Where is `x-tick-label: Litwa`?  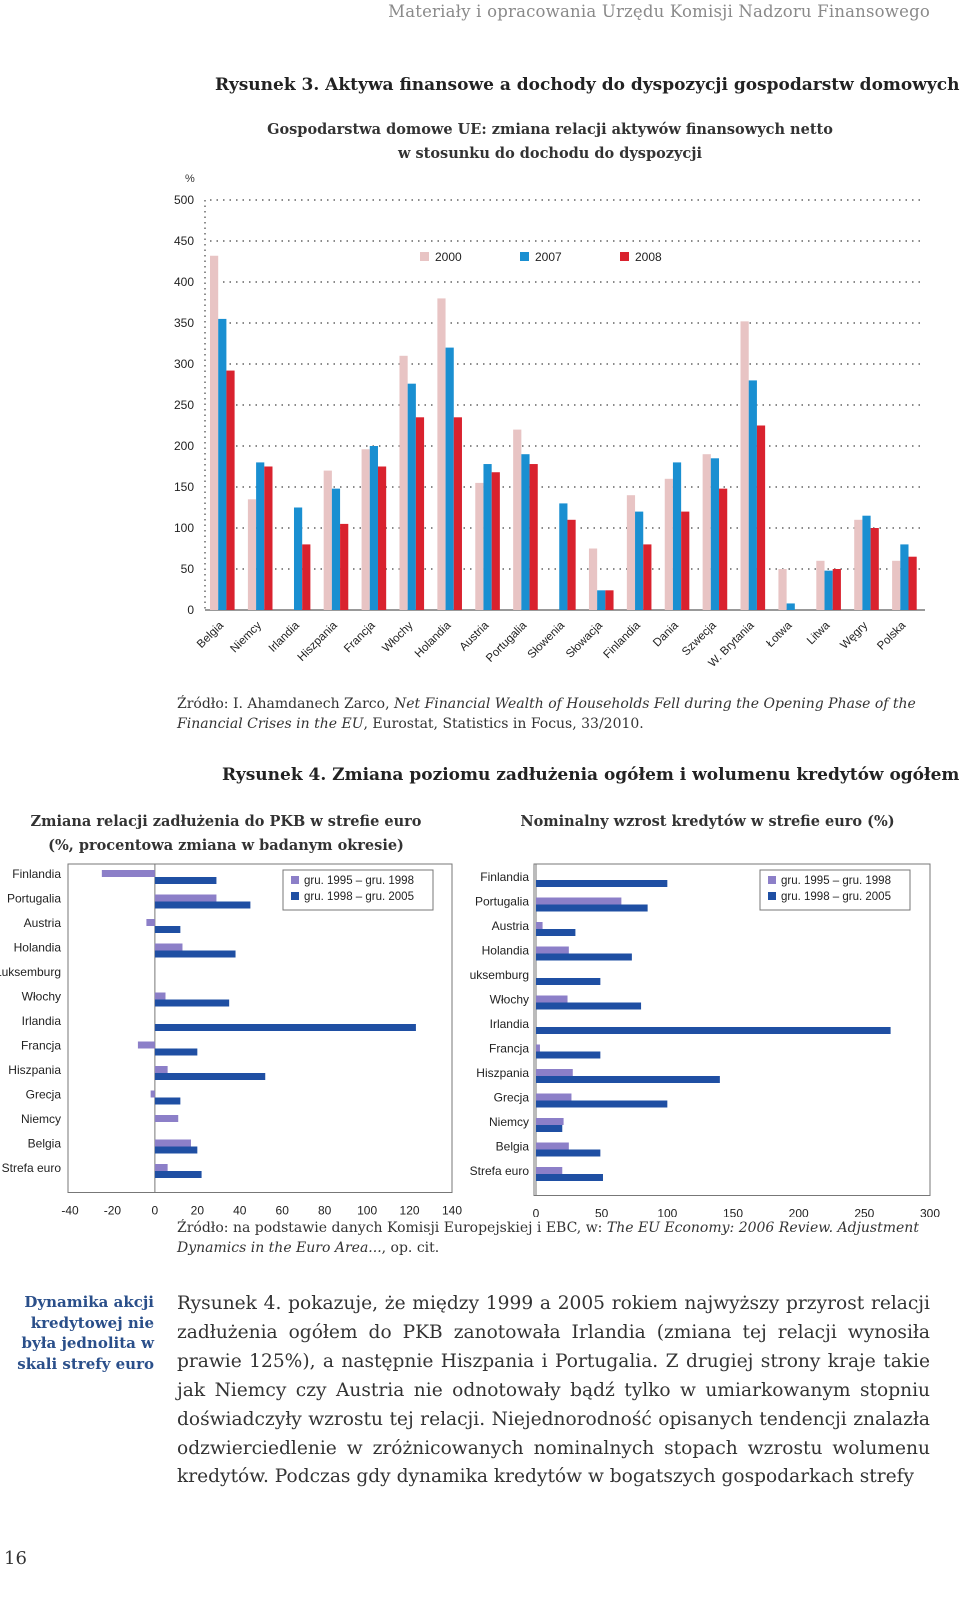
x-tick-label: Litwa is located at coordinates (819, 633).